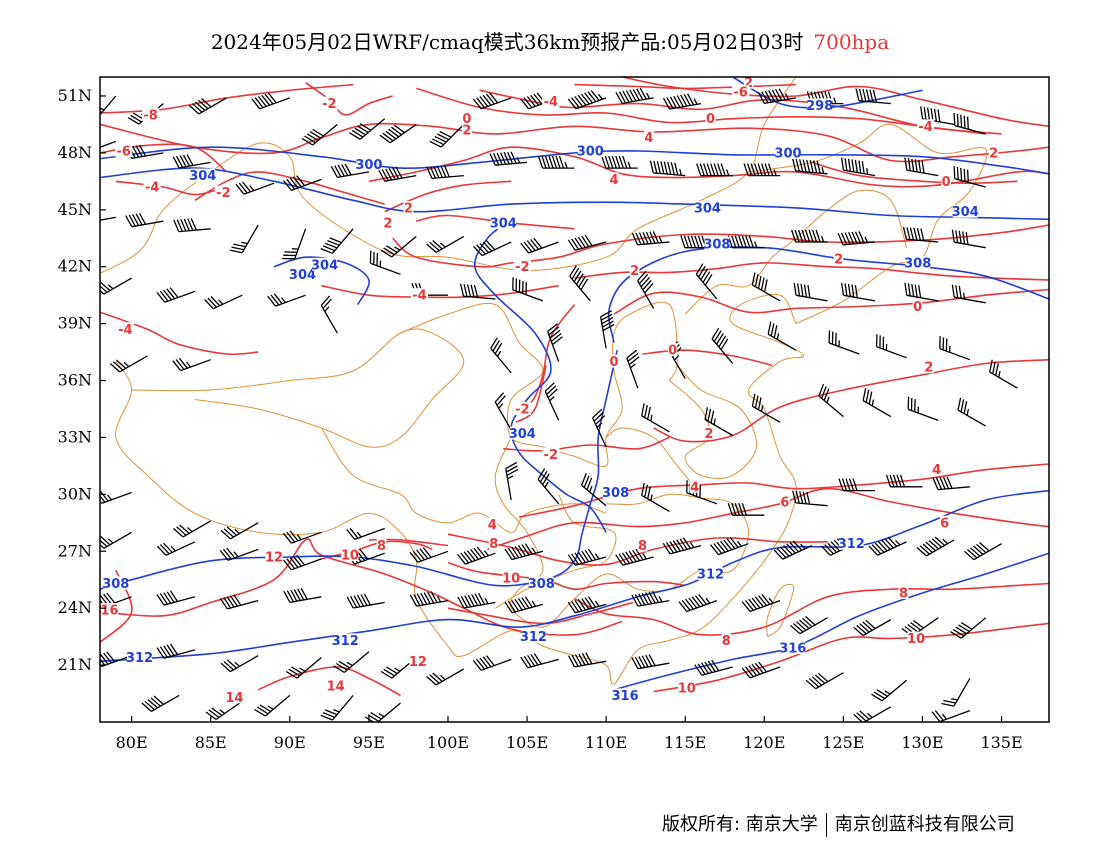 The height and width of the screenshot is (850, 1100). What do you see at coordinates (685, 742) in the screenshot?
I see `x-tick-label: 115E` at bounding box center [685, 742].